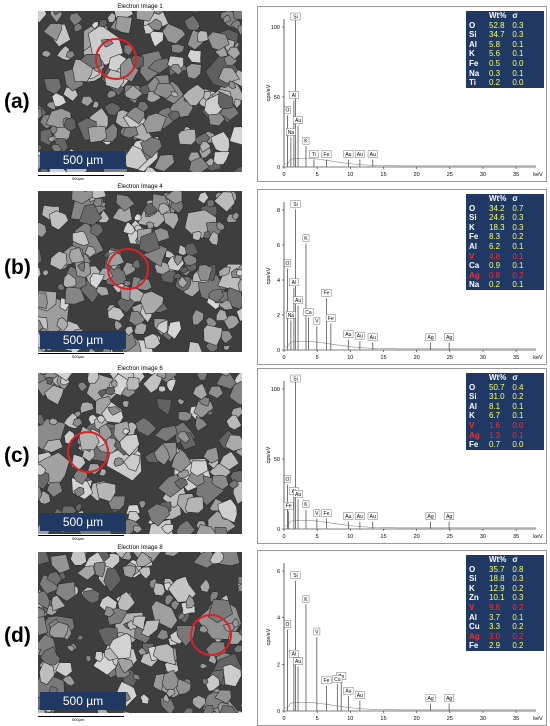 The width and height of the screenshot is (550, 726). Describe the element at coordinates (278, 572) in the screenshot. I see `y-tick-label: 6` at that location.